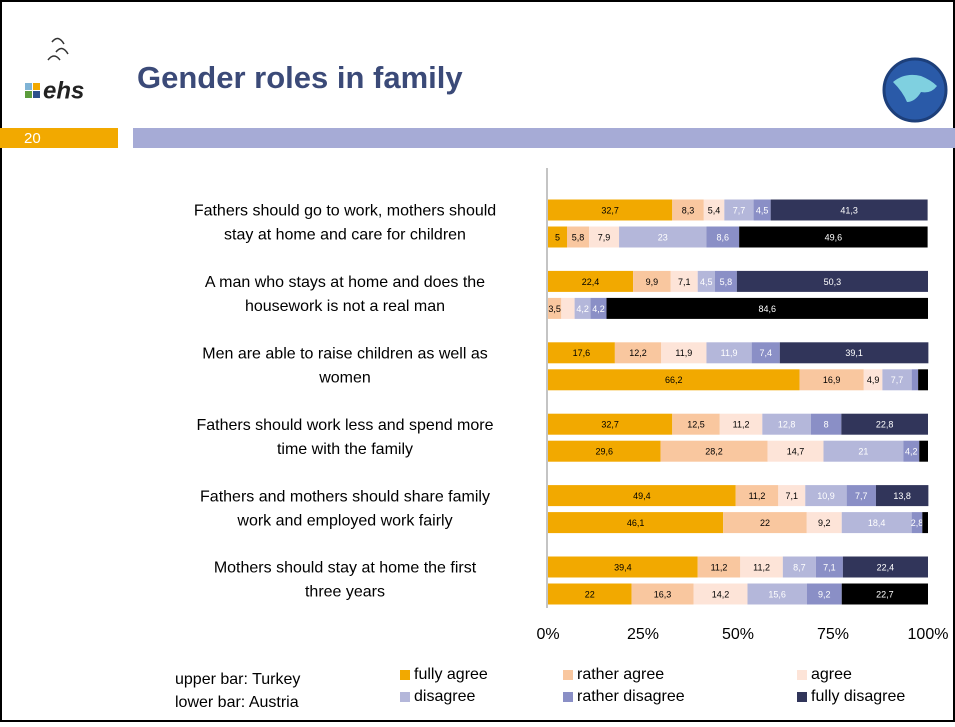 This screenshot has height=727, width=955. Describe the element at coordinates (738, 634) in the screenshot. I see `x-tick-label: 50%` at that location.